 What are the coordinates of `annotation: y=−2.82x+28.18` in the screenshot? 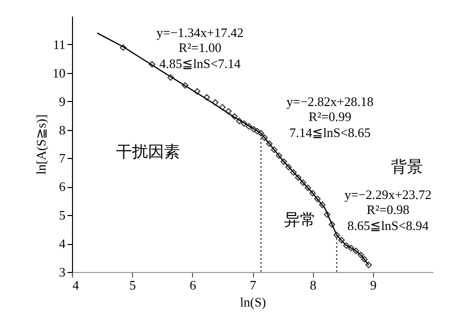 It's located at (330, 101).